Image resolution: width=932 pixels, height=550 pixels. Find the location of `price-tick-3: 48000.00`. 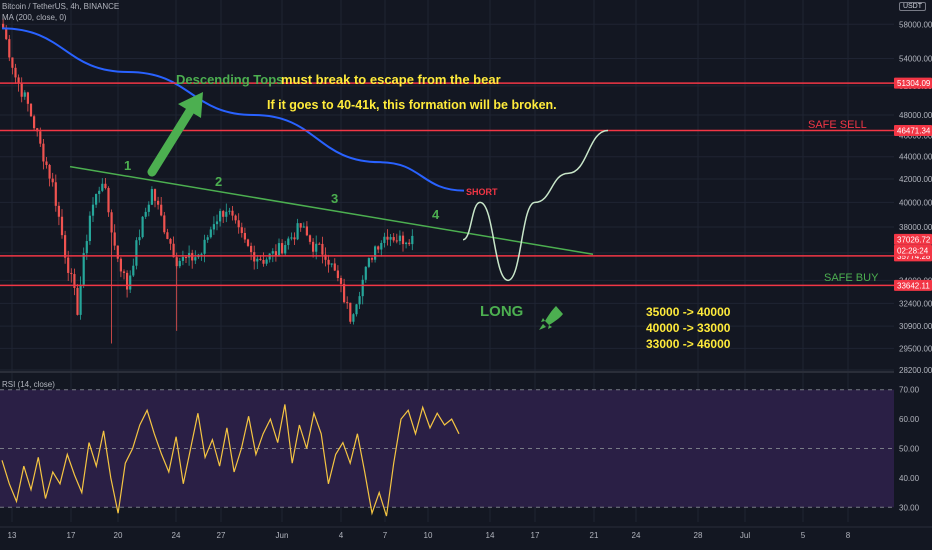

price-tick-3: 48000.00 is located at coordinates (915, 115).